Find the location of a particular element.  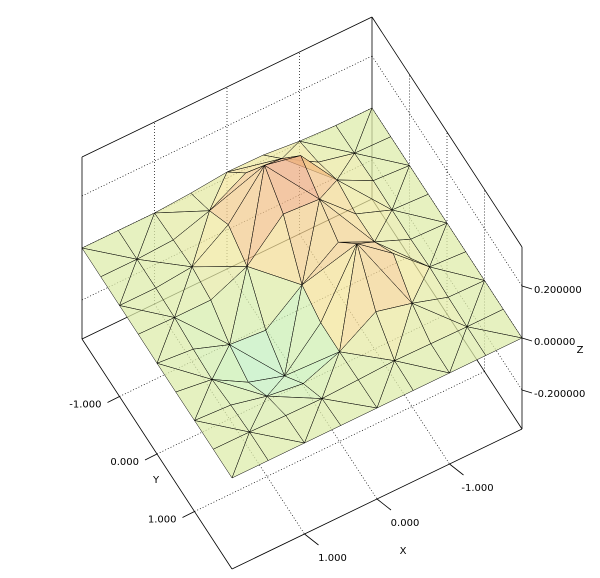

y-axis-label: Y is located at coordinates (156, 480).